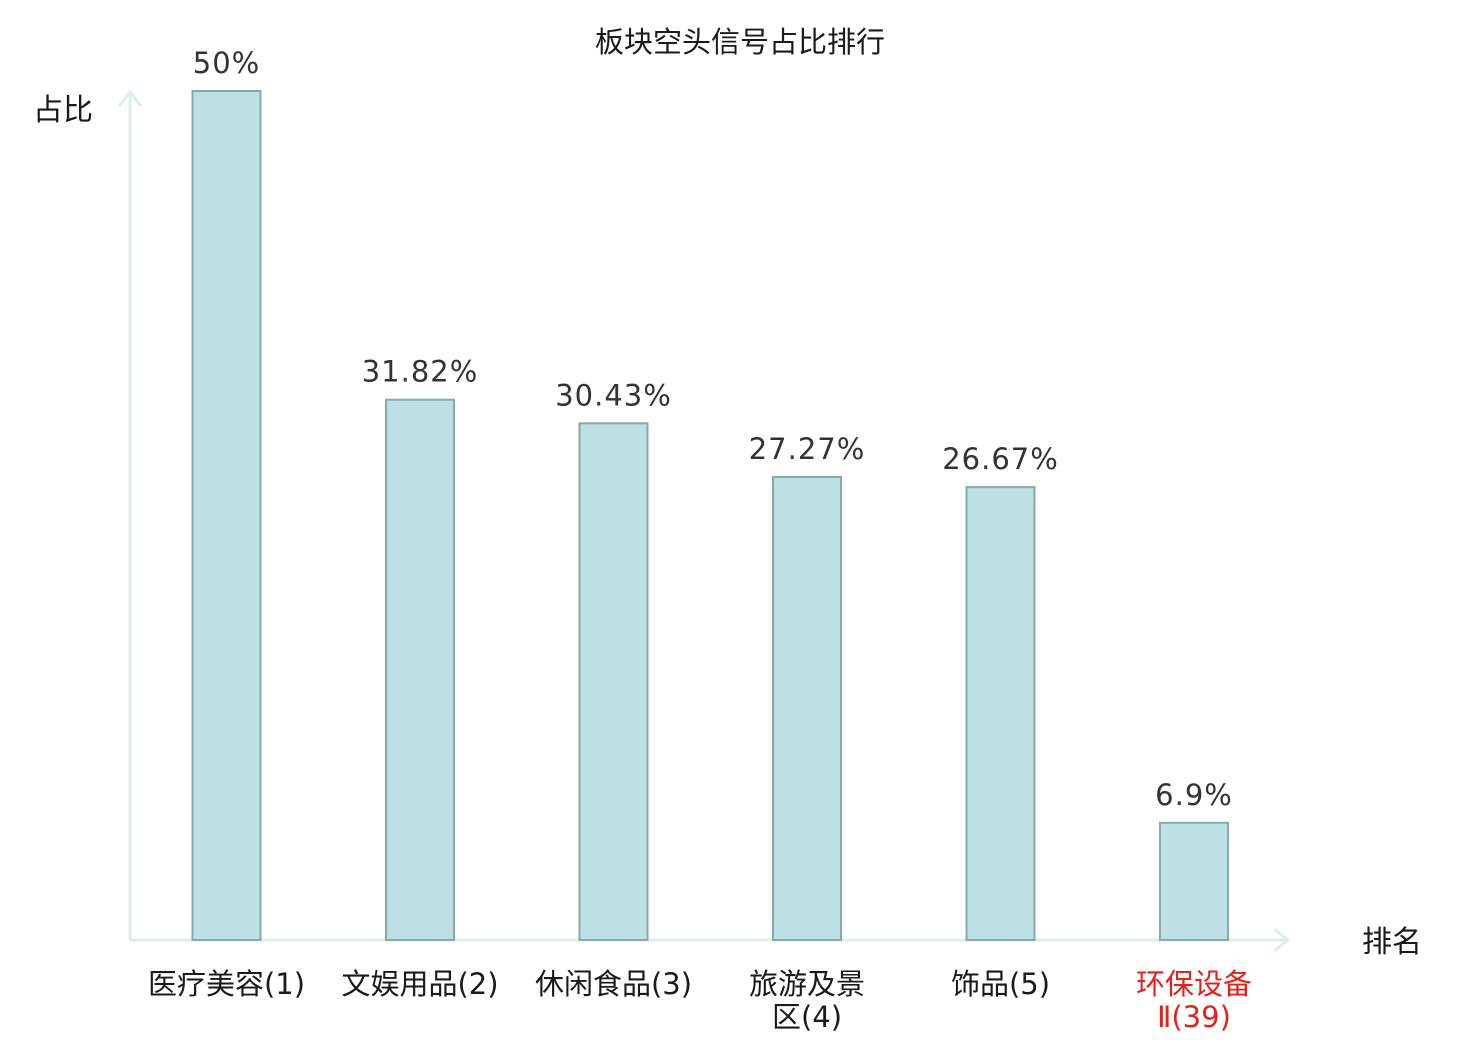 The image size is (1480, 1040). I want to click on category-label-line: 医疗美容(1), so click(226, 984).